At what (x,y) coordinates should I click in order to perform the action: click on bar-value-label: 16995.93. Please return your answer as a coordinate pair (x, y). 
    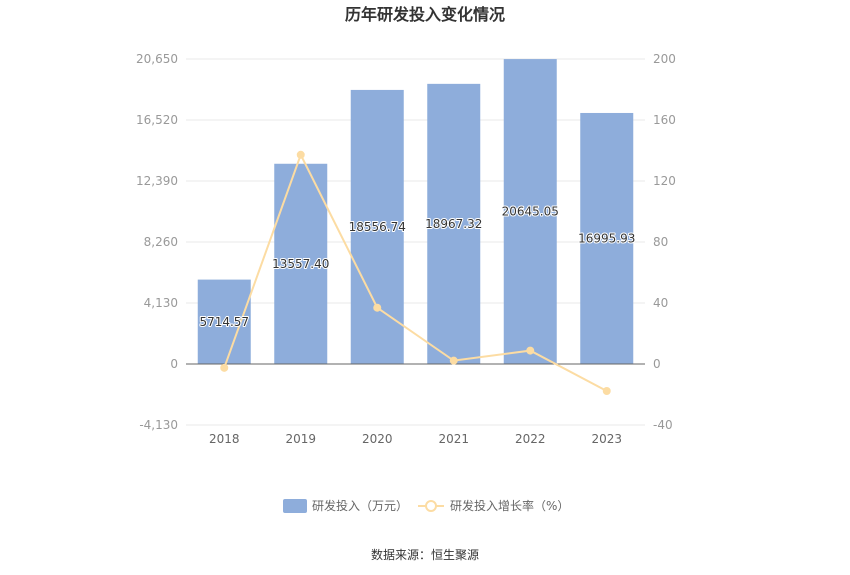
    Looking at the image, I should click on (606, 238).